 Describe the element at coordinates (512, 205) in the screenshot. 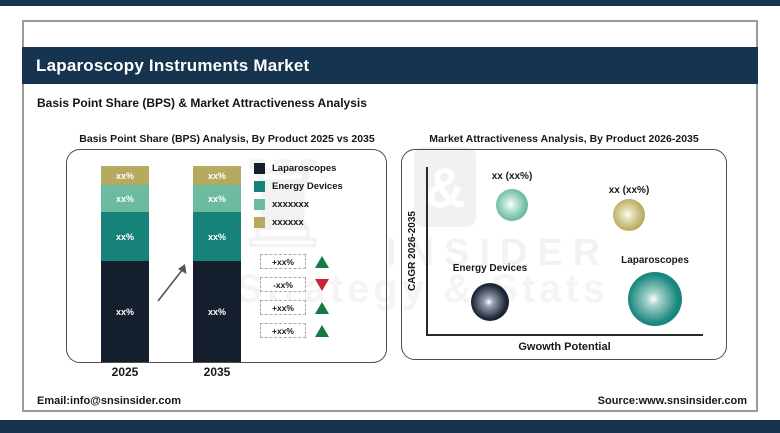

I see `bubble-product3` at that location.